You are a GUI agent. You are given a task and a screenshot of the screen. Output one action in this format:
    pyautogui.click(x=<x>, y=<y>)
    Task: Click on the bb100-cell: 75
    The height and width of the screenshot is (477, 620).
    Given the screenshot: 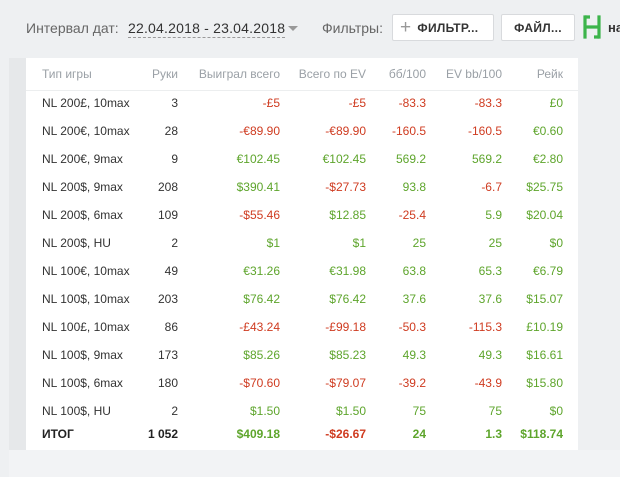 What is the action you would take?
    pyautogui.click(x=419, y=411)
    